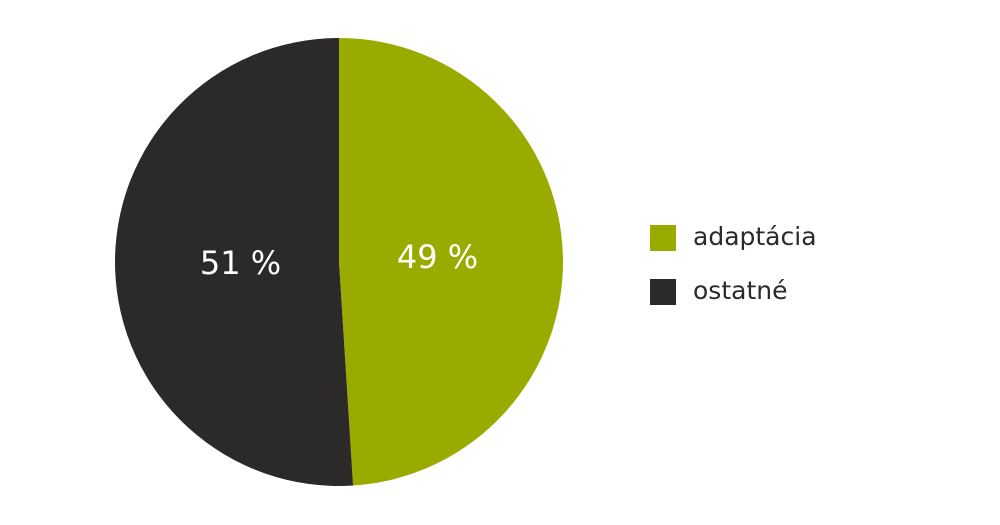  I want to click on legend-label: adaptácia, so click(755, 236).